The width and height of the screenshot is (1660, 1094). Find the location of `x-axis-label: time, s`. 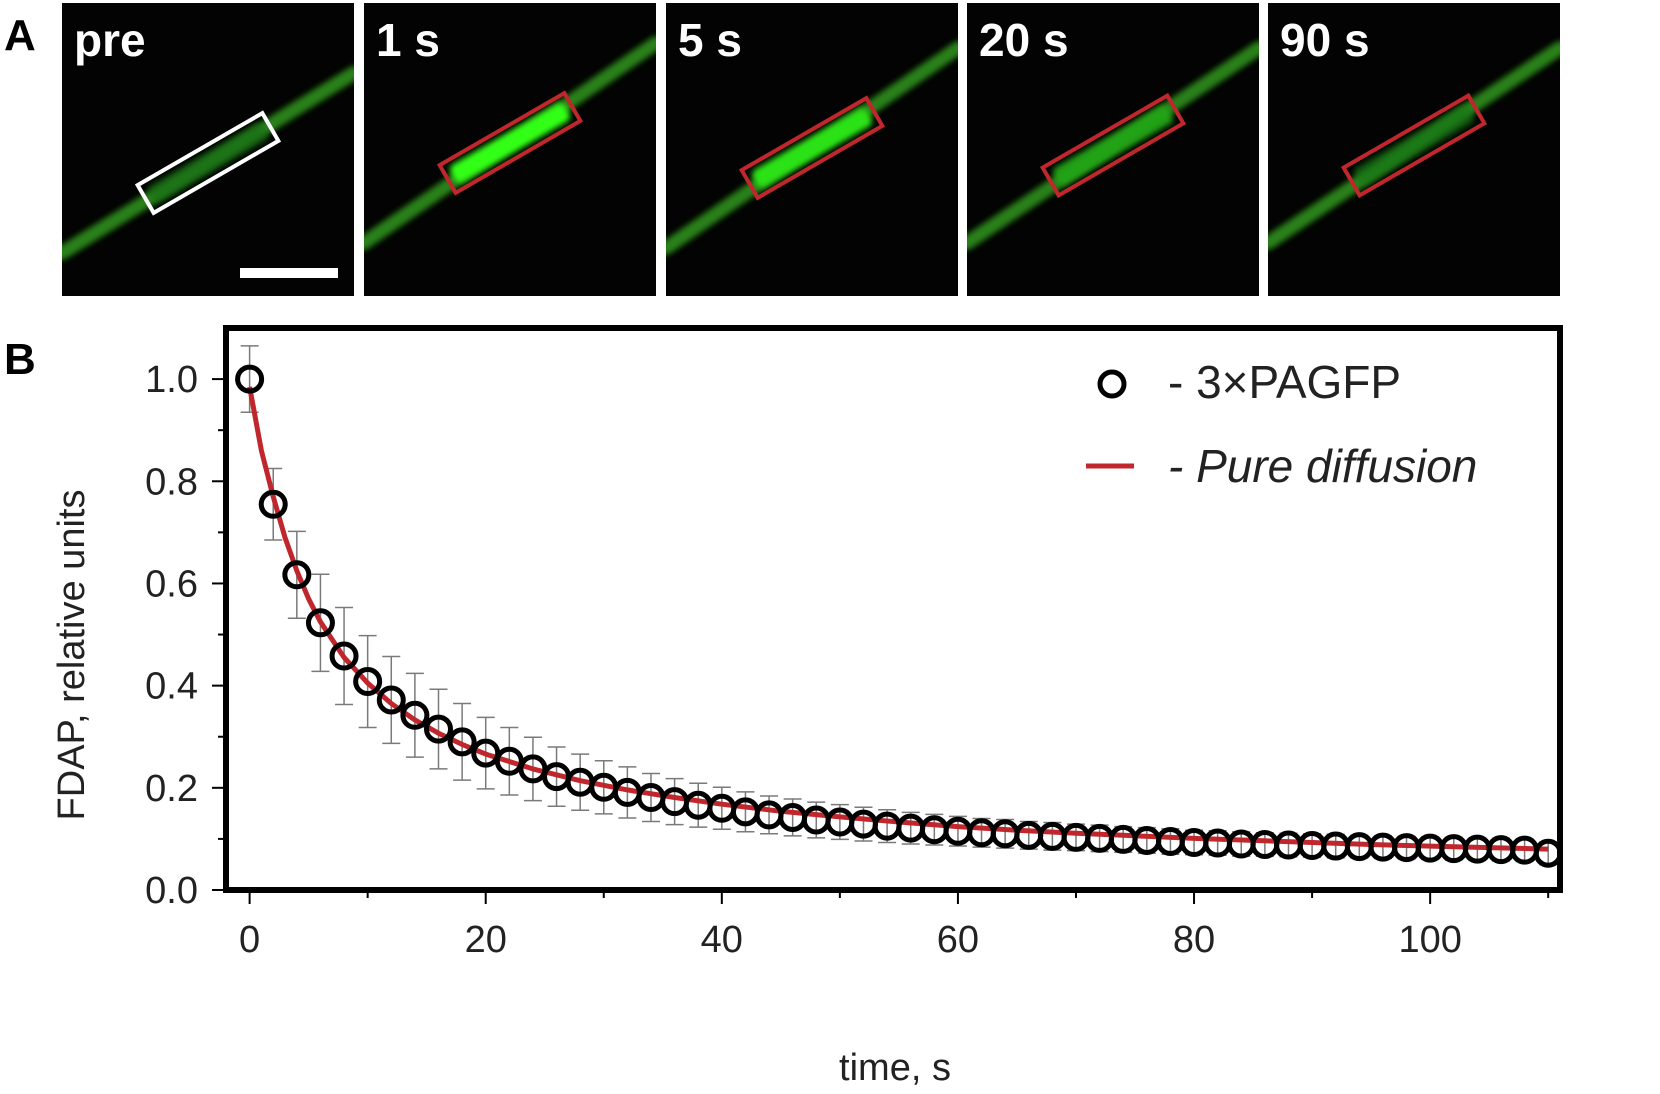

x-axis-label: time, s is located at coordinates (895, 1068).